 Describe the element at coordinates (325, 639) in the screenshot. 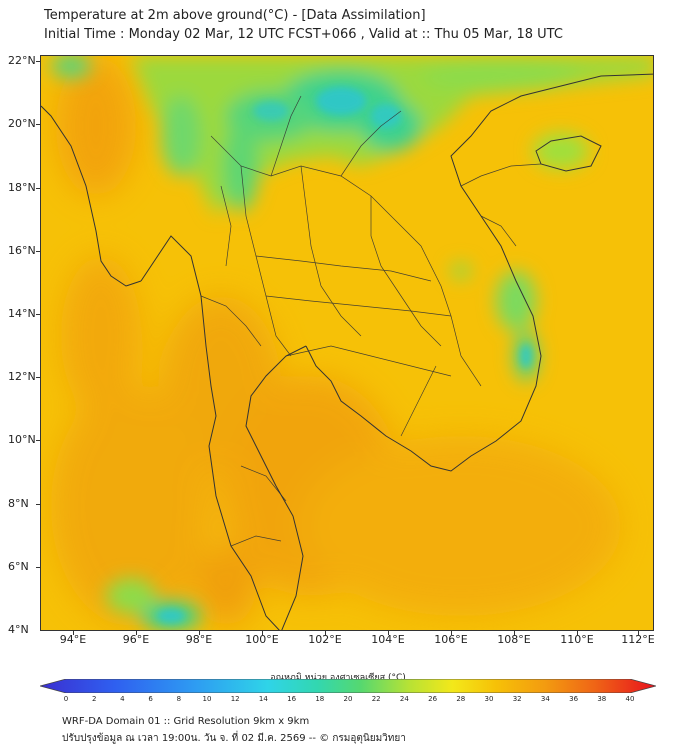

I see `lon-label-102: 102°E` at that location.